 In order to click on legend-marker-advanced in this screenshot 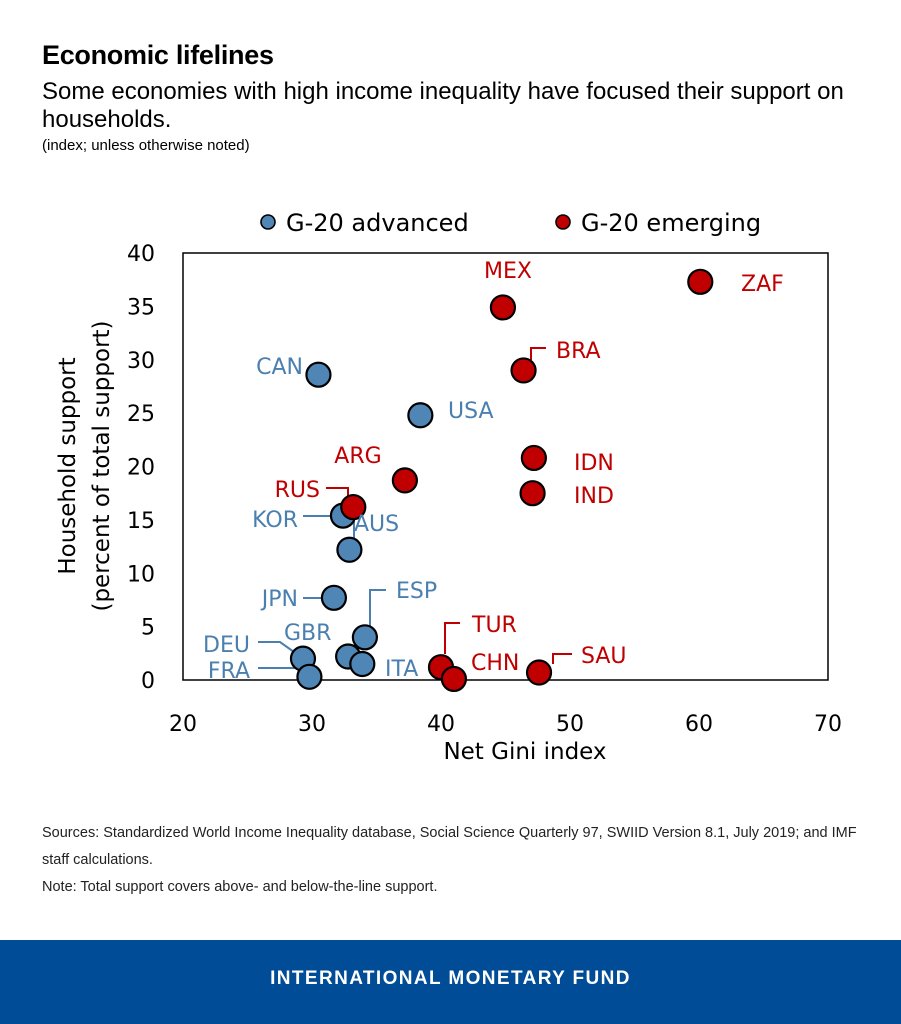, I will do `click(268, 222)`.